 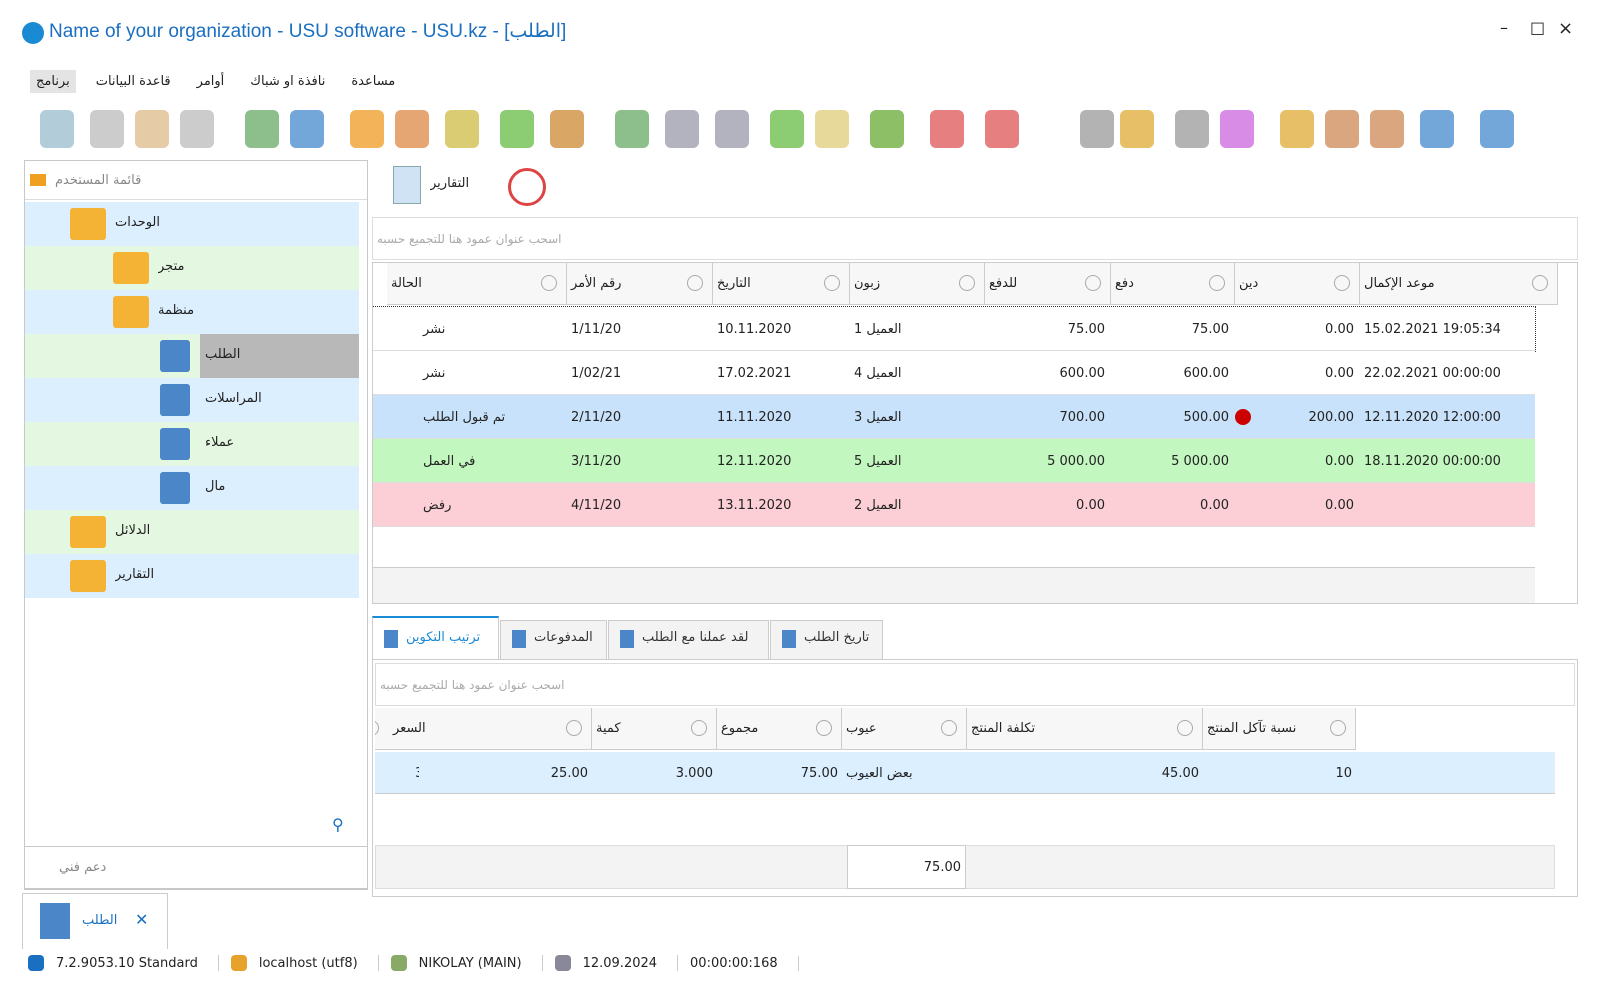 What do you see at coordinates (215, 486) in the screenshot?
I see `tree-label: مال` at bounding box center [215, 486].